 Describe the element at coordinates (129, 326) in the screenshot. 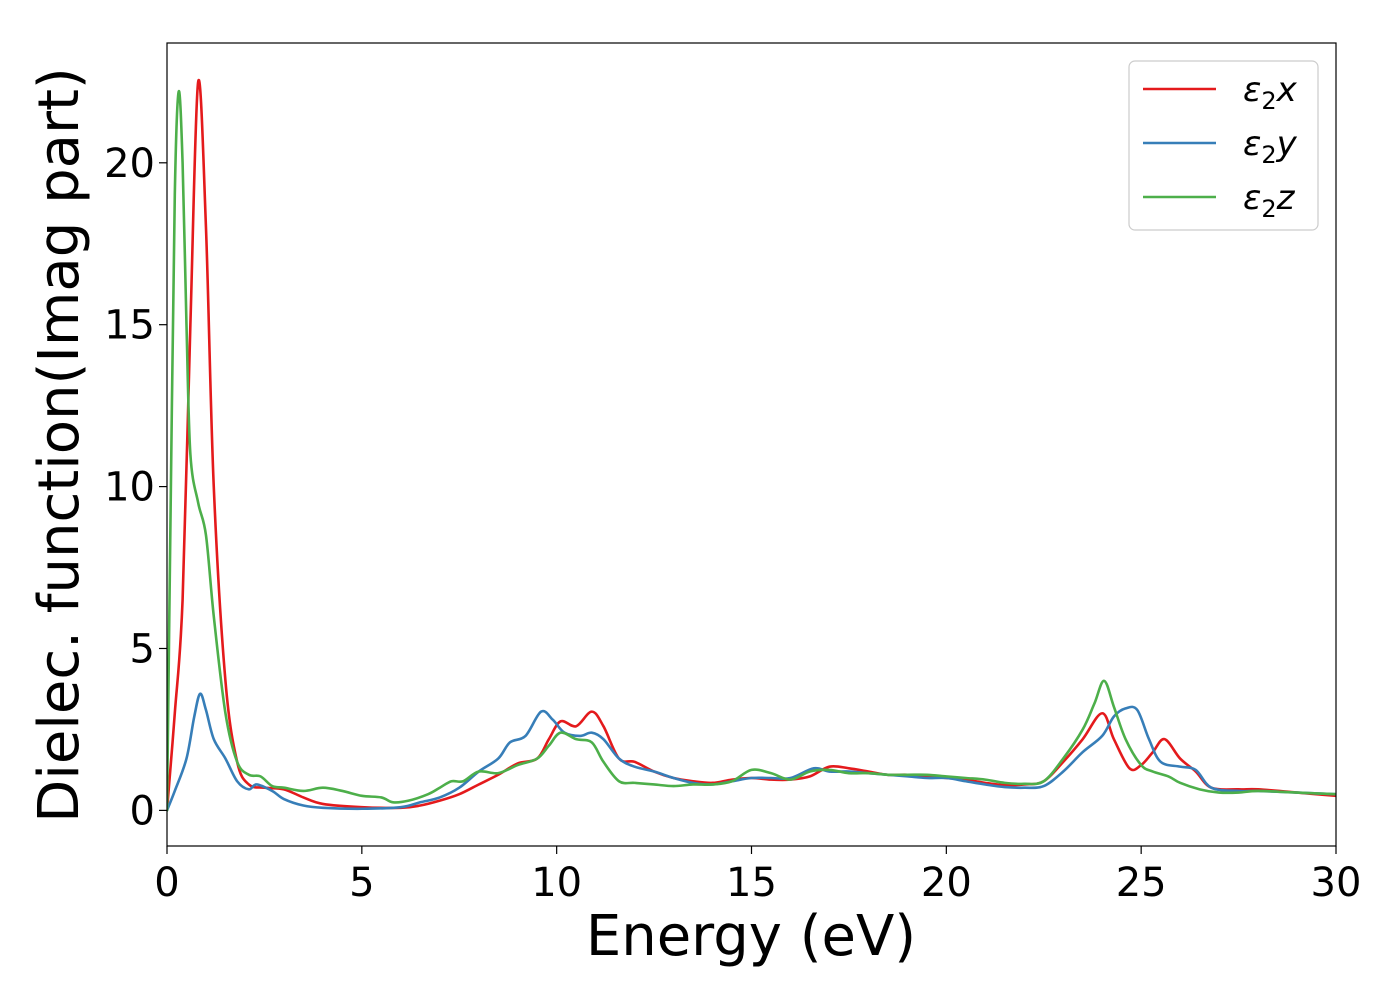

I see `y-tick-label: 15` at that location.